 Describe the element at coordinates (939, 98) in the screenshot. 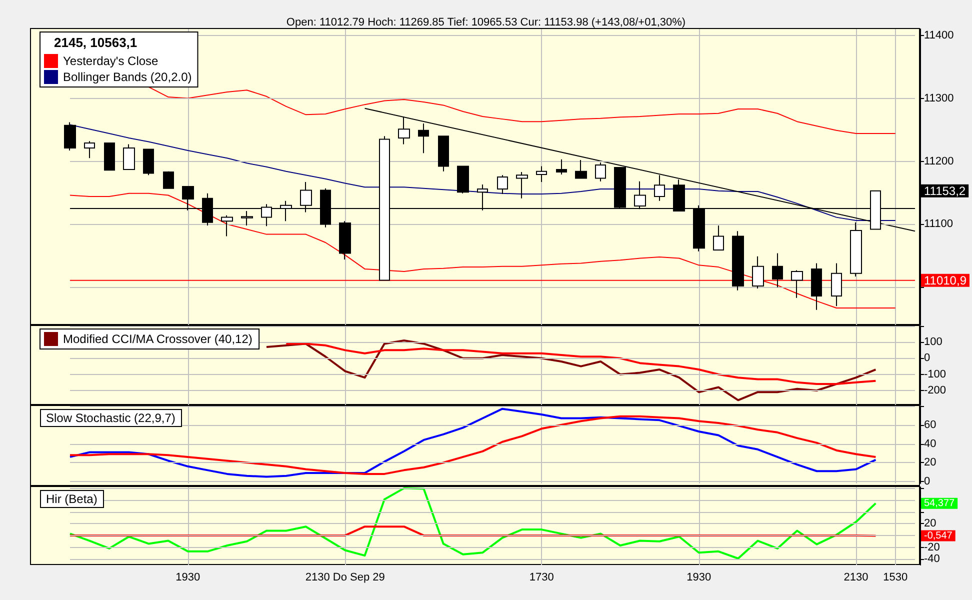

I see `y-tick-label: 11300` at that location.